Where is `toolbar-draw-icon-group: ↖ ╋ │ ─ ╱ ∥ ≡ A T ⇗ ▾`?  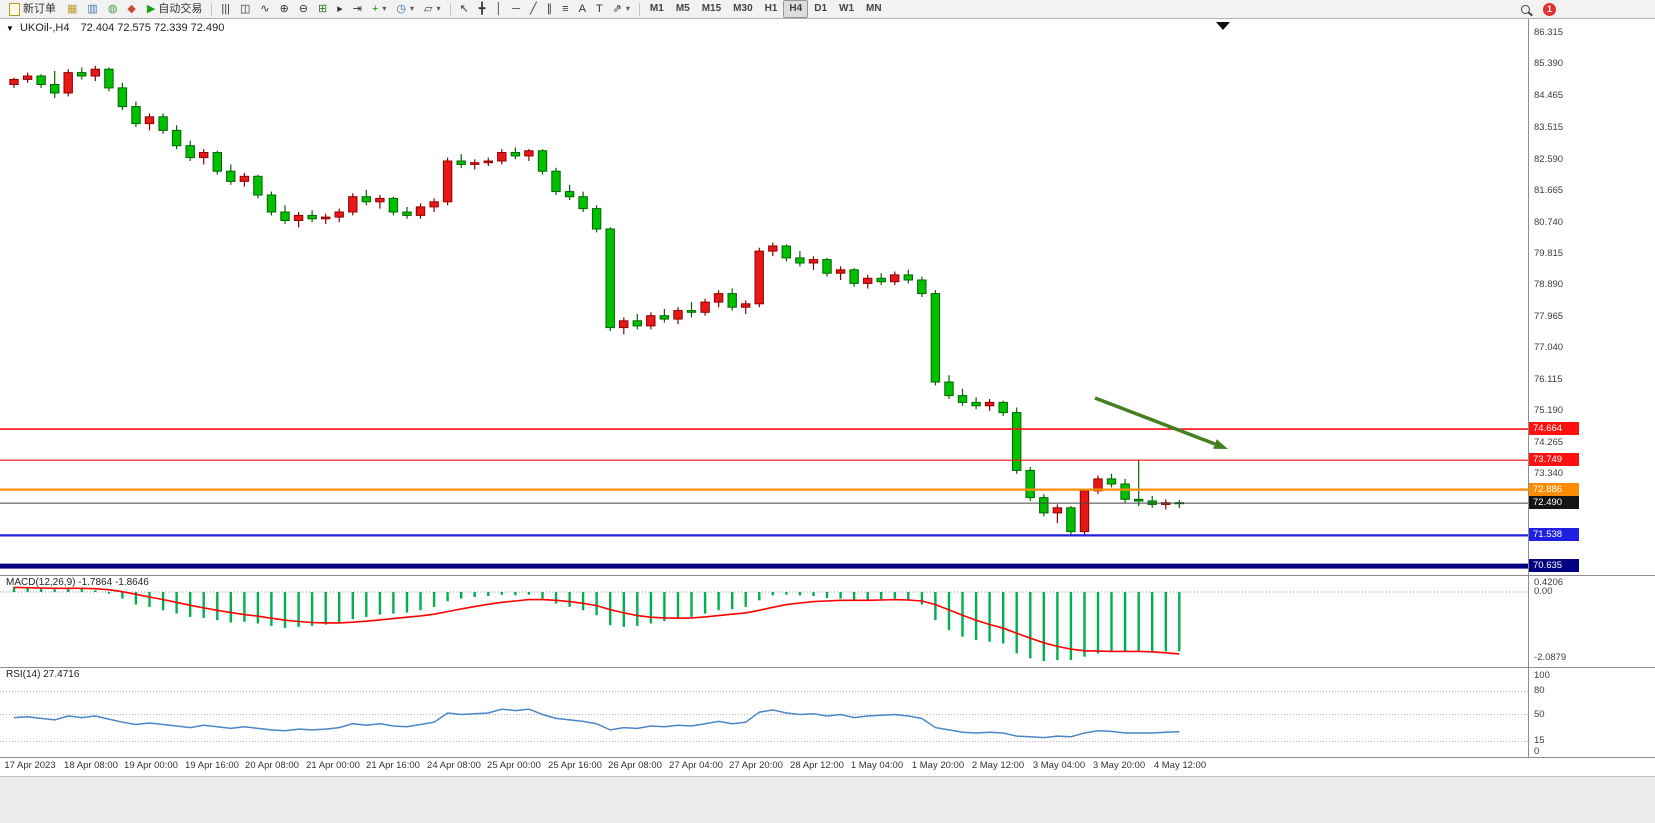 toolbar-draw-icon-group: ↖ ╋ │ ─ ╱ ∥ ≡ A T ⇗ ▾ is located at coordinates (545, 9).